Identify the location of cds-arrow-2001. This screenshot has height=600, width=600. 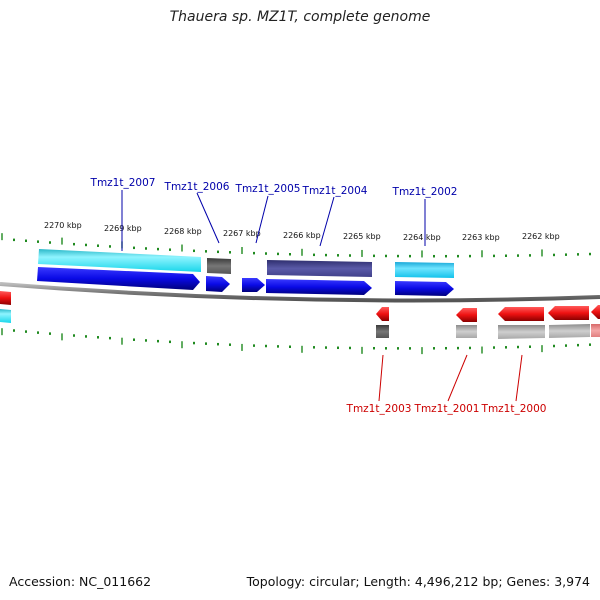
(466, 315).